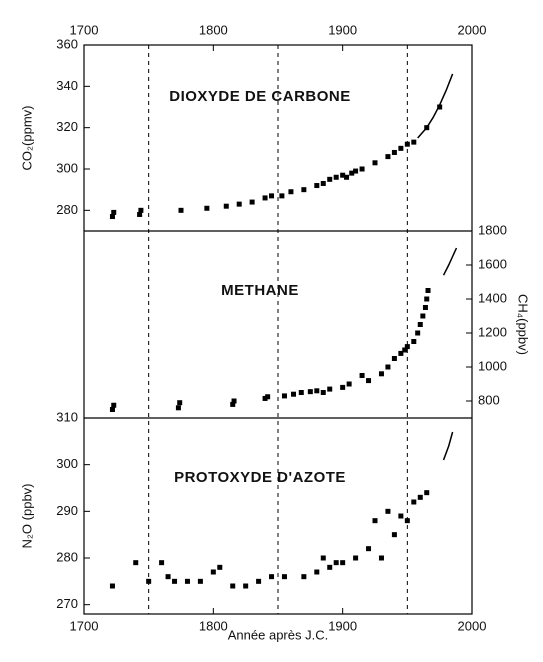 The image size is (543, 662). What do you see at coordinates (278, 634) in the screenshot?
I see `x-axis-label: Année après J.C.` at bounding box center [278, 634].